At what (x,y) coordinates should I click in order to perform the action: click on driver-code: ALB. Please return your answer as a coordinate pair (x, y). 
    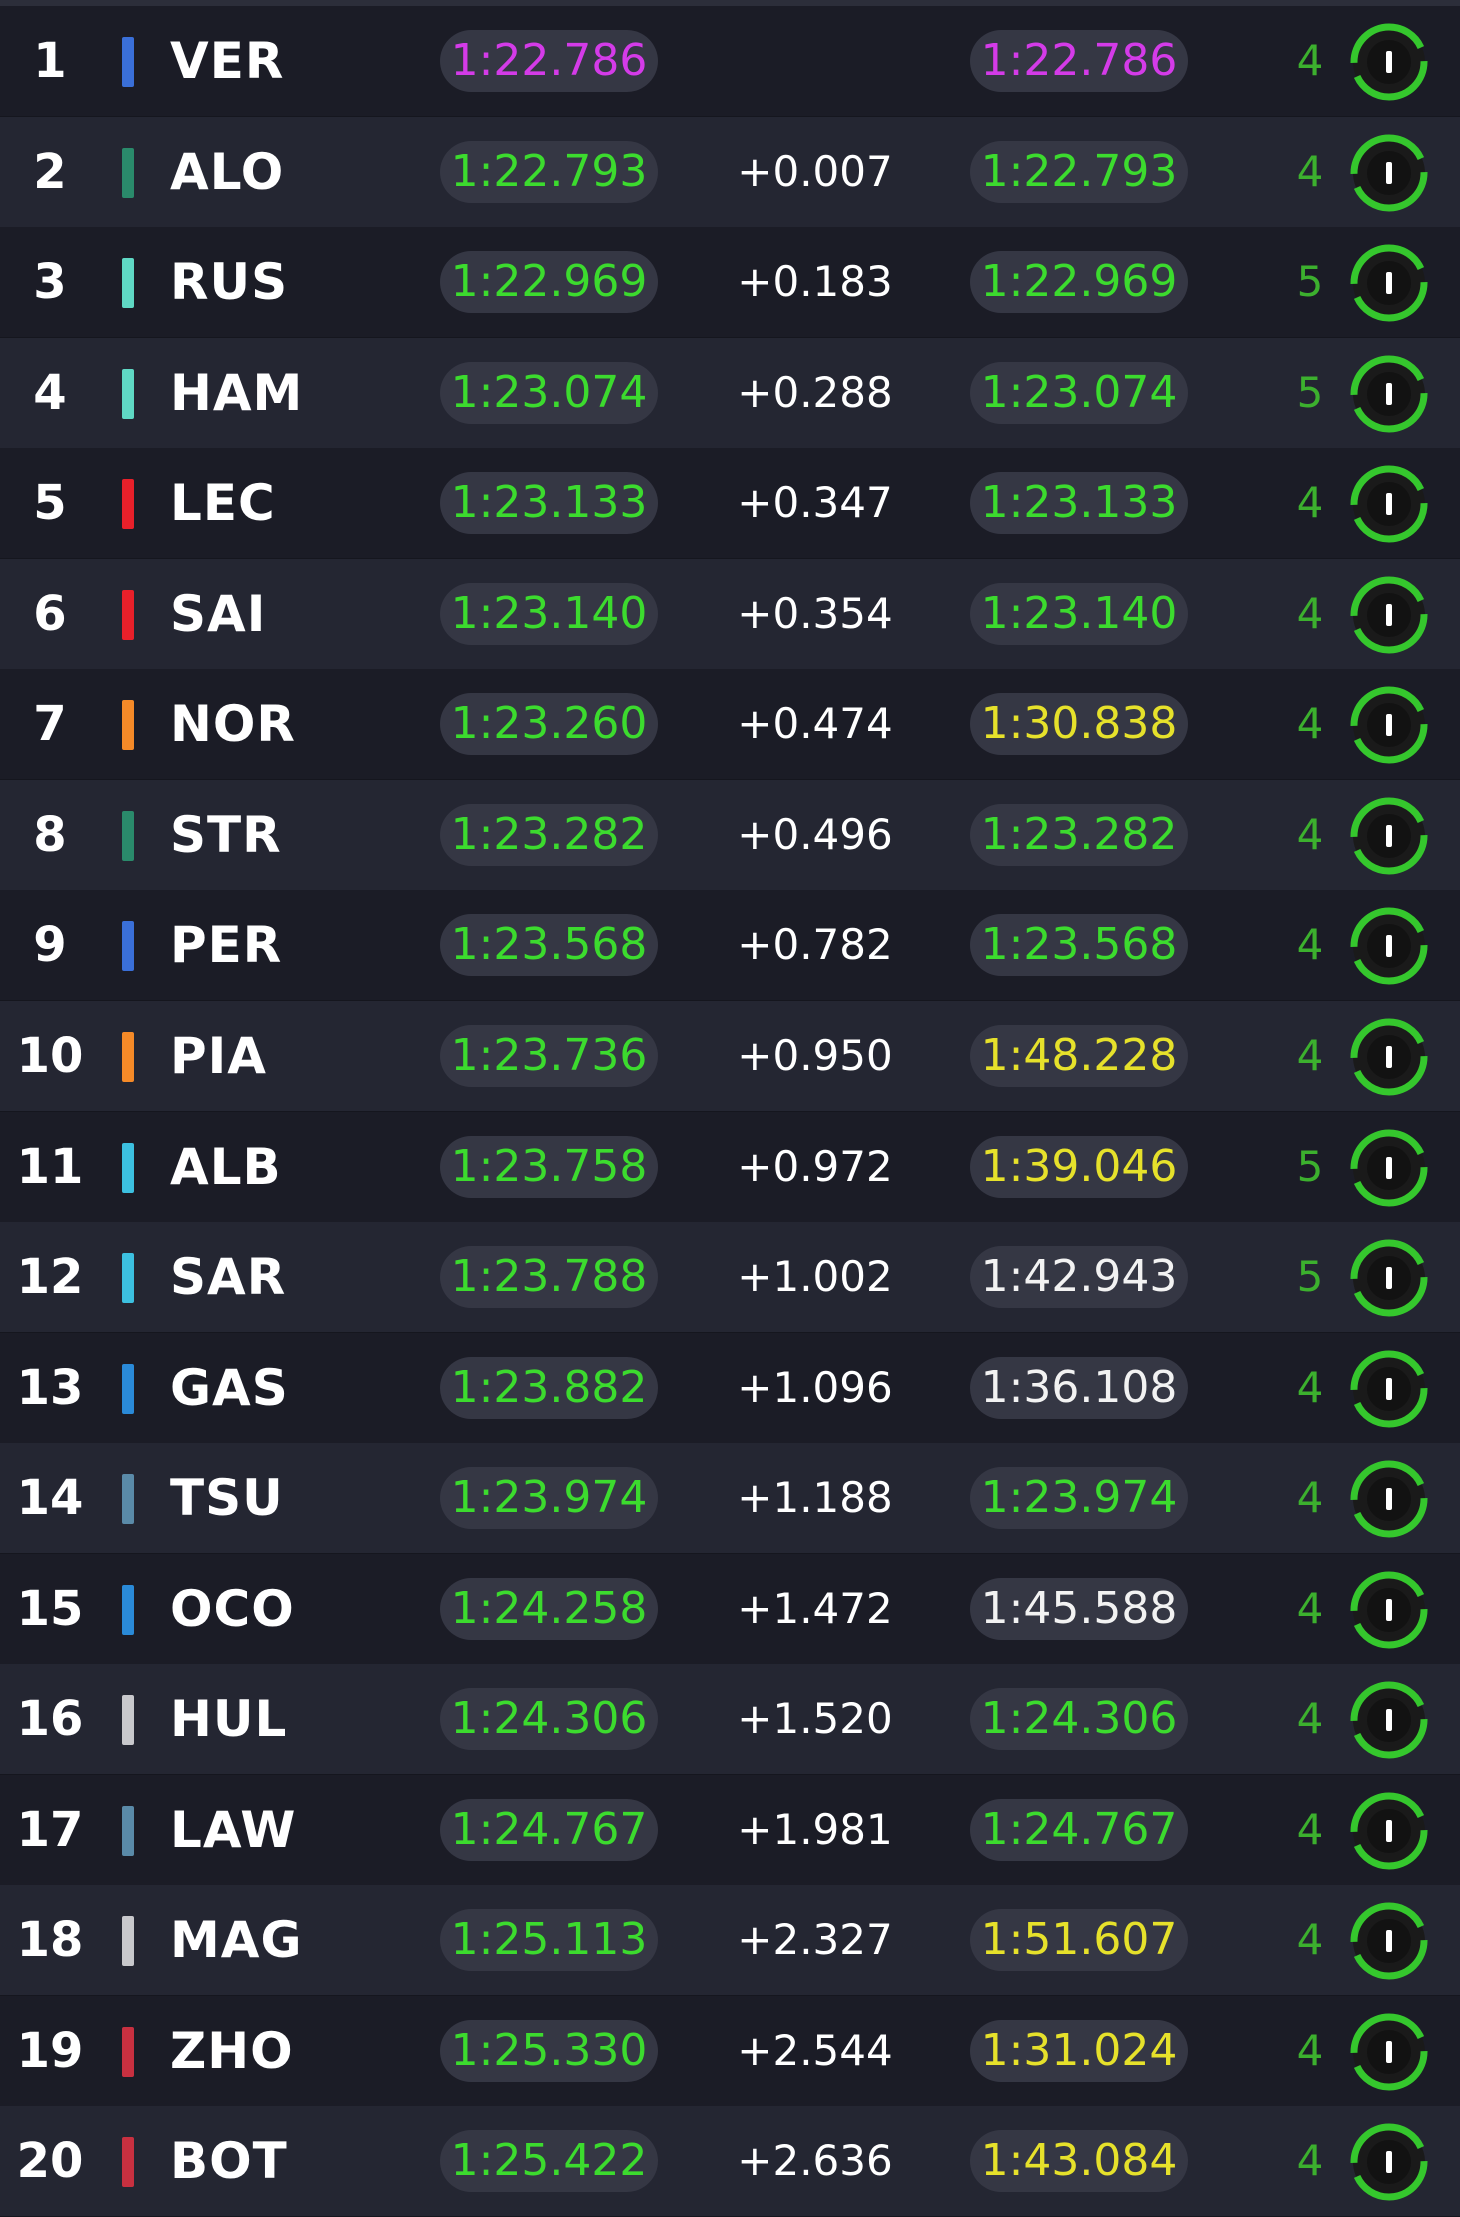
    Looking at the image, I should click on (226, 1167).